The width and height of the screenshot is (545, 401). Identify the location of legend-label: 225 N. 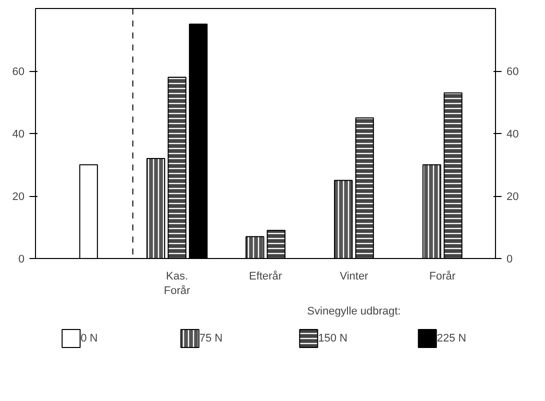
(451, 338).